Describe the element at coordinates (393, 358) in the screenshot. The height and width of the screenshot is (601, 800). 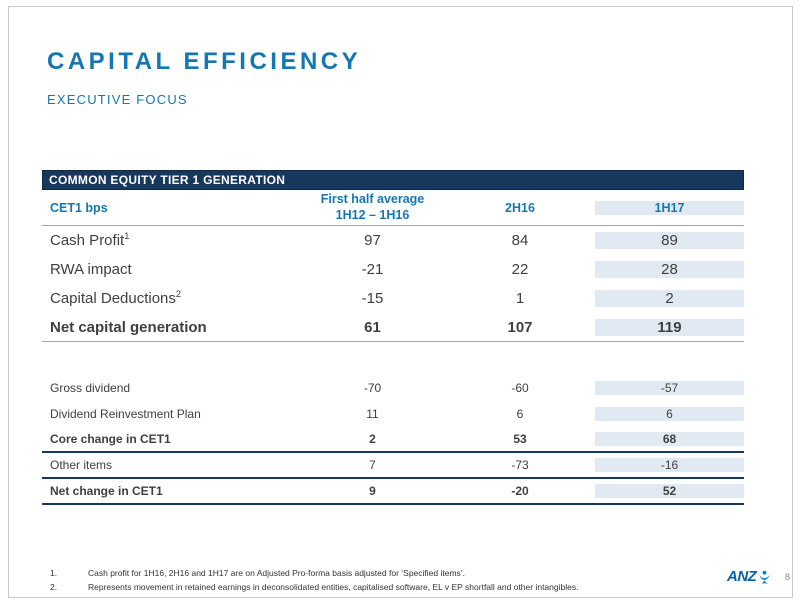
I see `table-spacer-row` at that location.